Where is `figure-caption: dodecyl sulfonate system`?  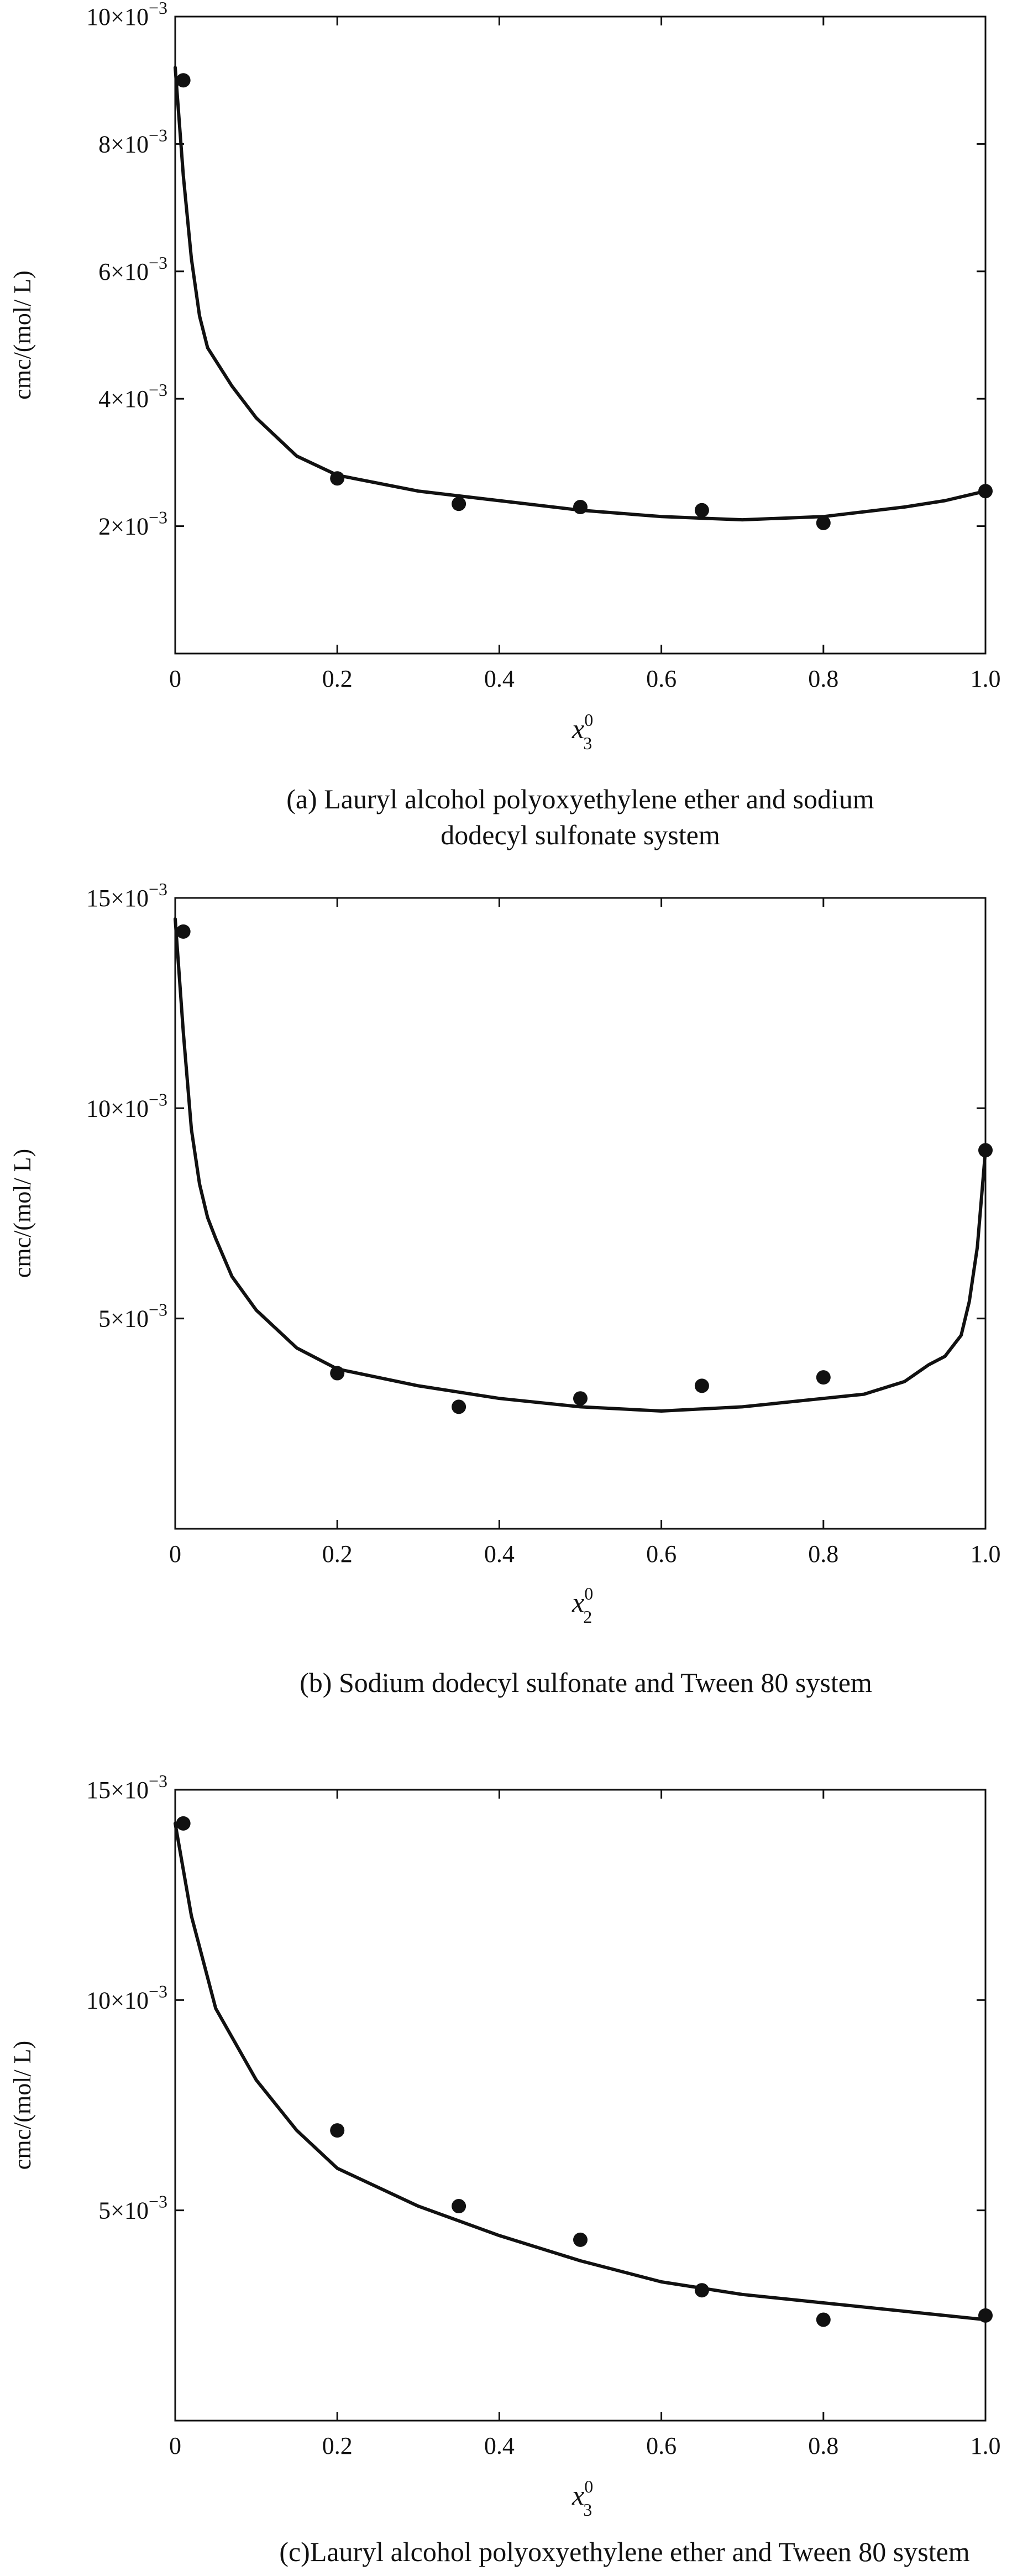
figure-caption: dodecyl sulfonate system is located at coordinates (581, 834).